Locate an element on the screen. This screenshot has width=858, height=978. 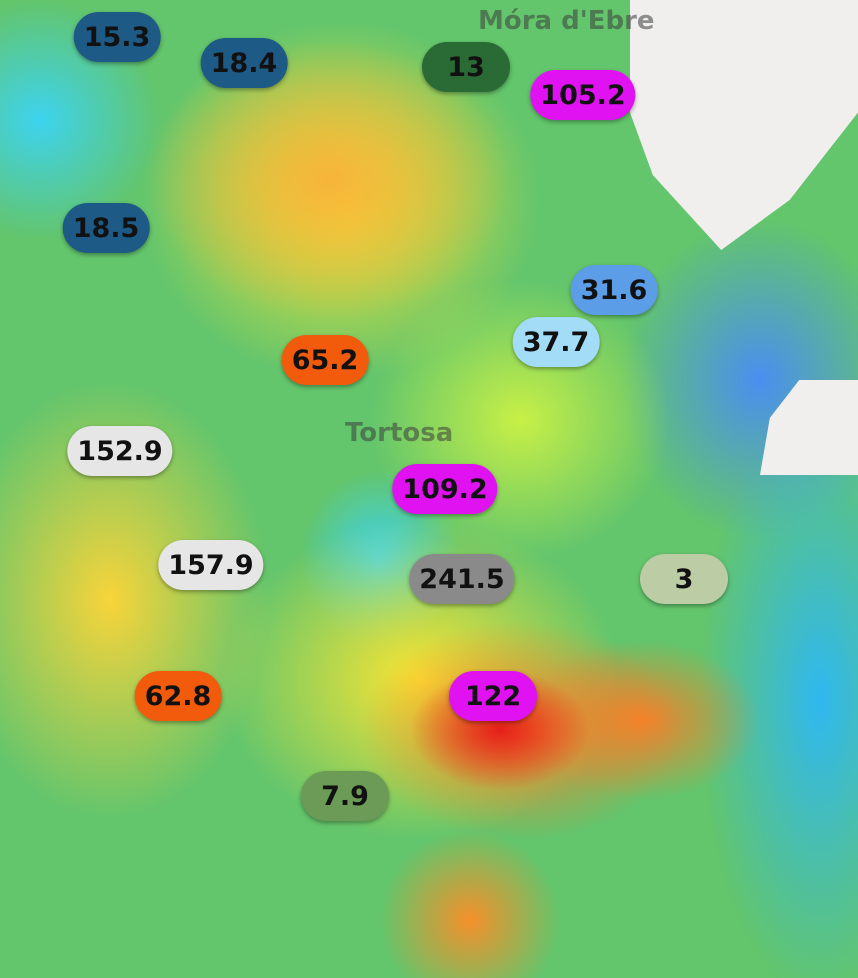
place-label: Móra d'Ebre is located at coordinates (566, 21).